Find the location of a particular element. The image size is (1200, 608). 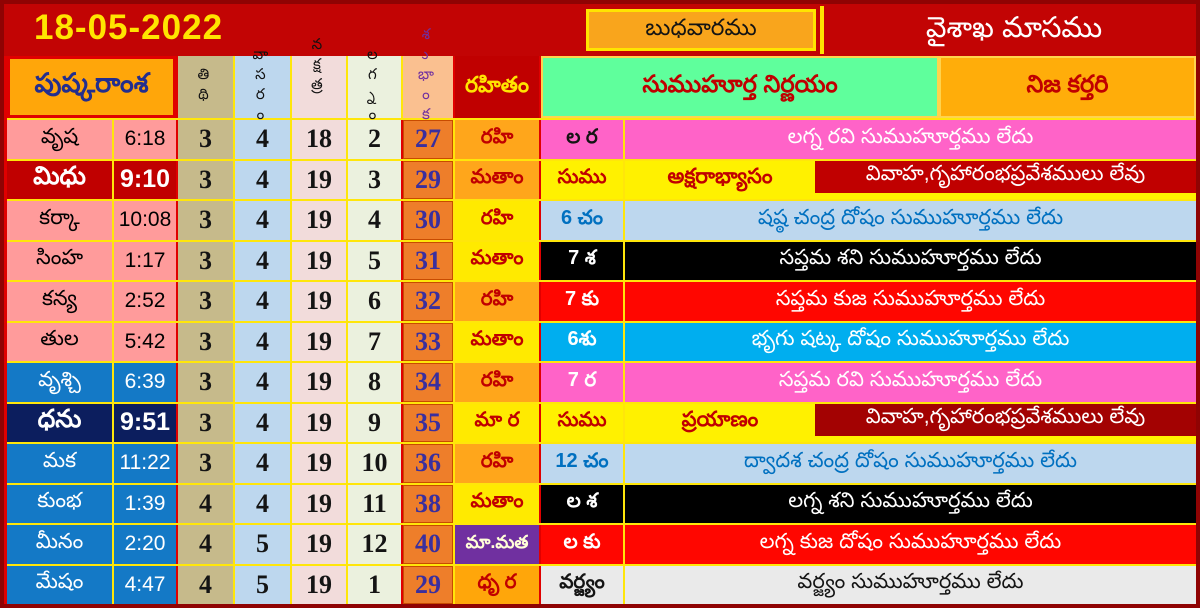

rasi-cell: వృశ్చి is located at coordinates (59, 382).